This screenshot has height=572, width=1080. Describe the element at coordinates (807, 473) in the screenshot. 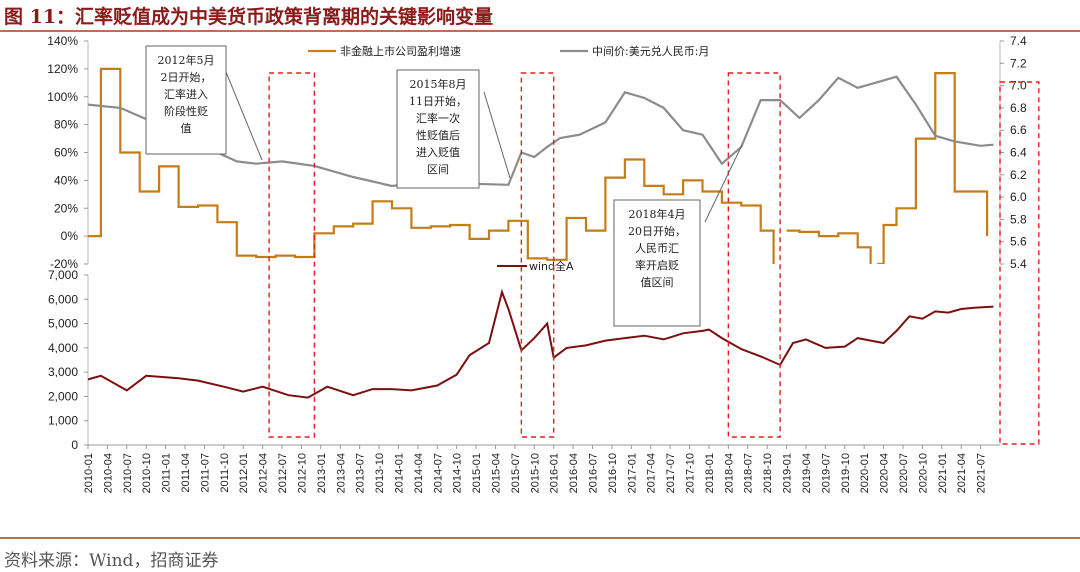

I see `x-tick-label: 2019-04` at that location.